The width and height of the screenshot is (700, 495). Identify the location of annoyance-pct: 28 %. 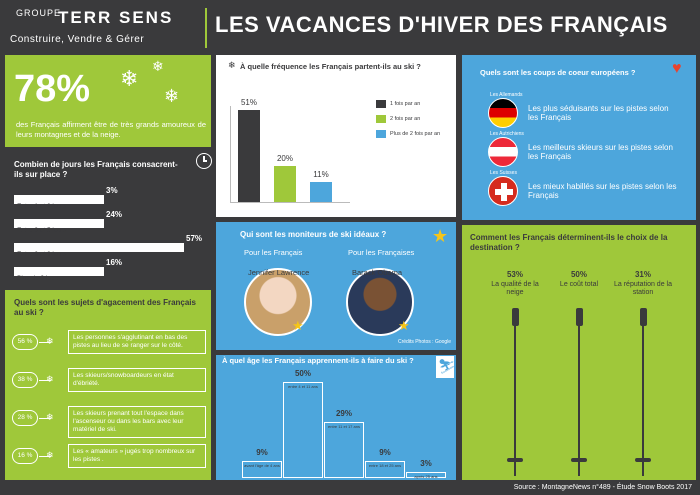
(25, 418).